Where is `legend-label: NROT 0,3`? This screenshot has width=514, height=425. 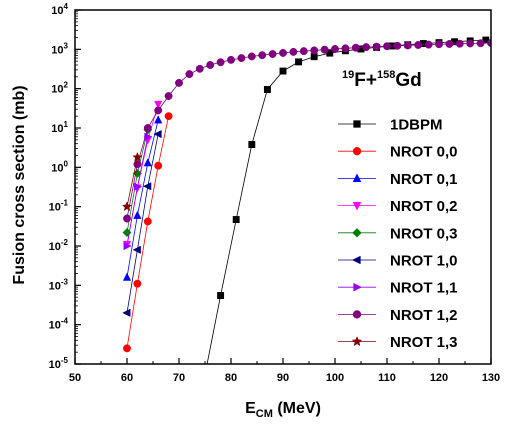 legend-label: NROT 0,3 is located at coordinates (424, 233).